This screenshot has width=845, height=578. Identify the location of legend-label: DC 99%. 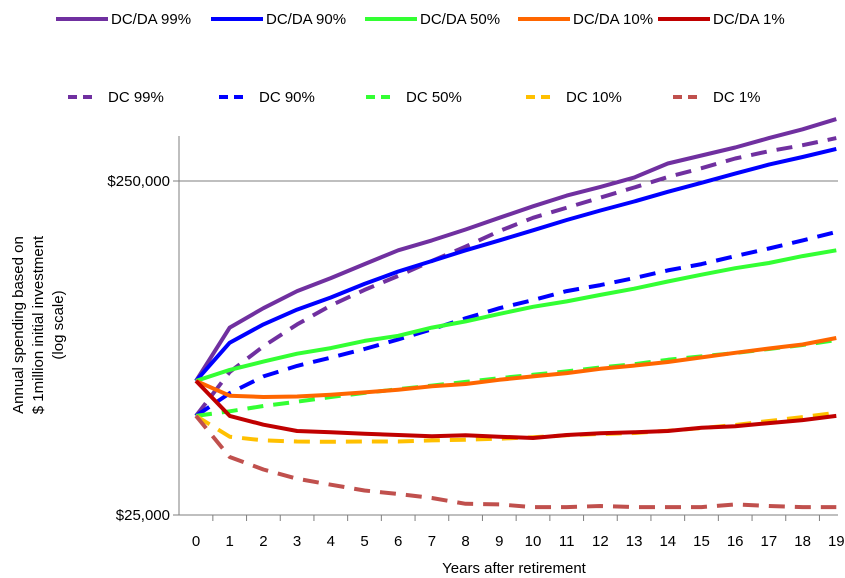
(136, 97).